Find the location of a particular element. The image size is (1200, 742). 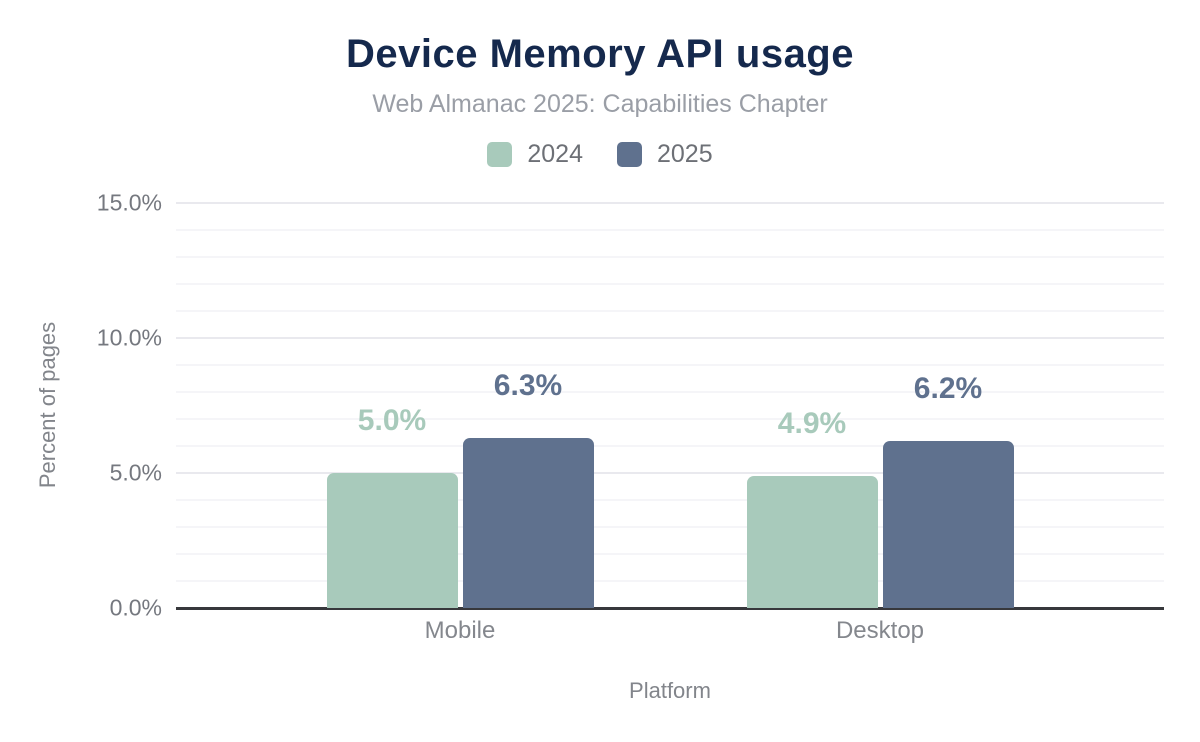

chart-title: Device Memory API usage is located at coordinates (599, 54).